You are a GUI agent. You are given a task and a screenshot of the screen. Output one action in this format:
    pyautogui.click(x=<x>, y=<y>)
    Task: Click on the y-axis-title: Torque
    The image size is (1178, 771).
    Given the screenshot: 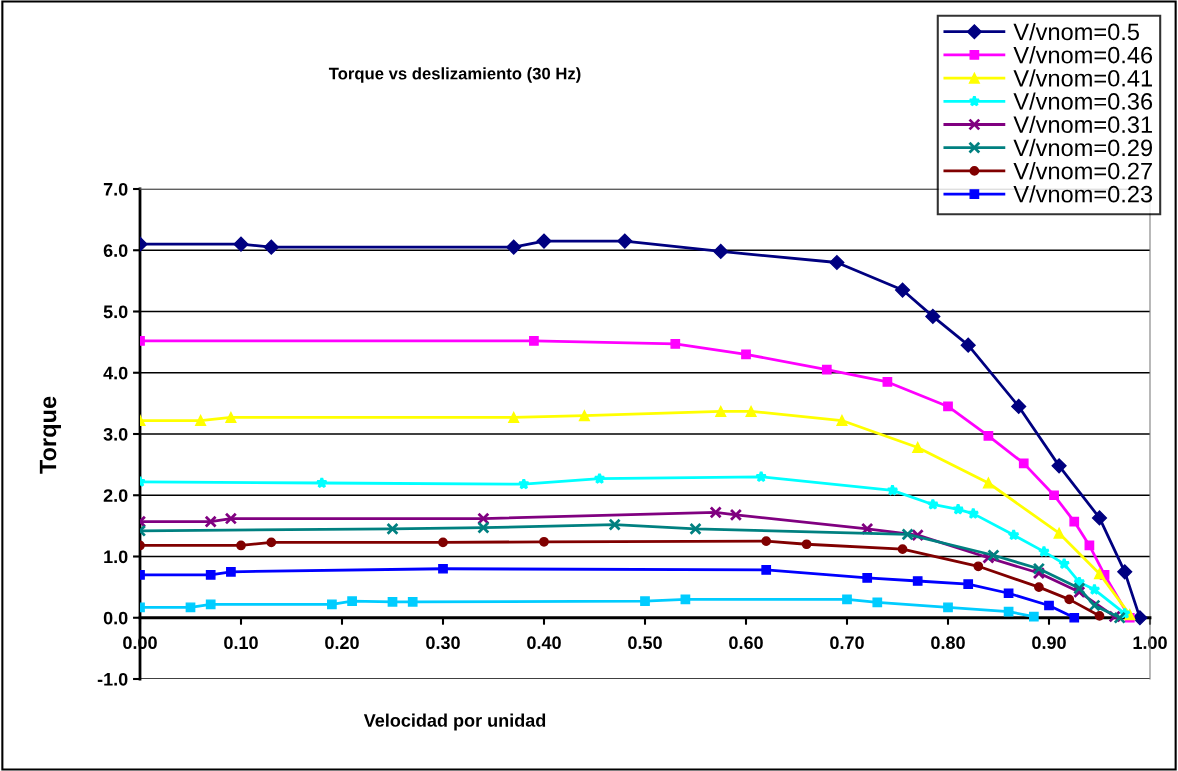 What is the action you would take?
    pyautogui.click(x=50, y=435)
    